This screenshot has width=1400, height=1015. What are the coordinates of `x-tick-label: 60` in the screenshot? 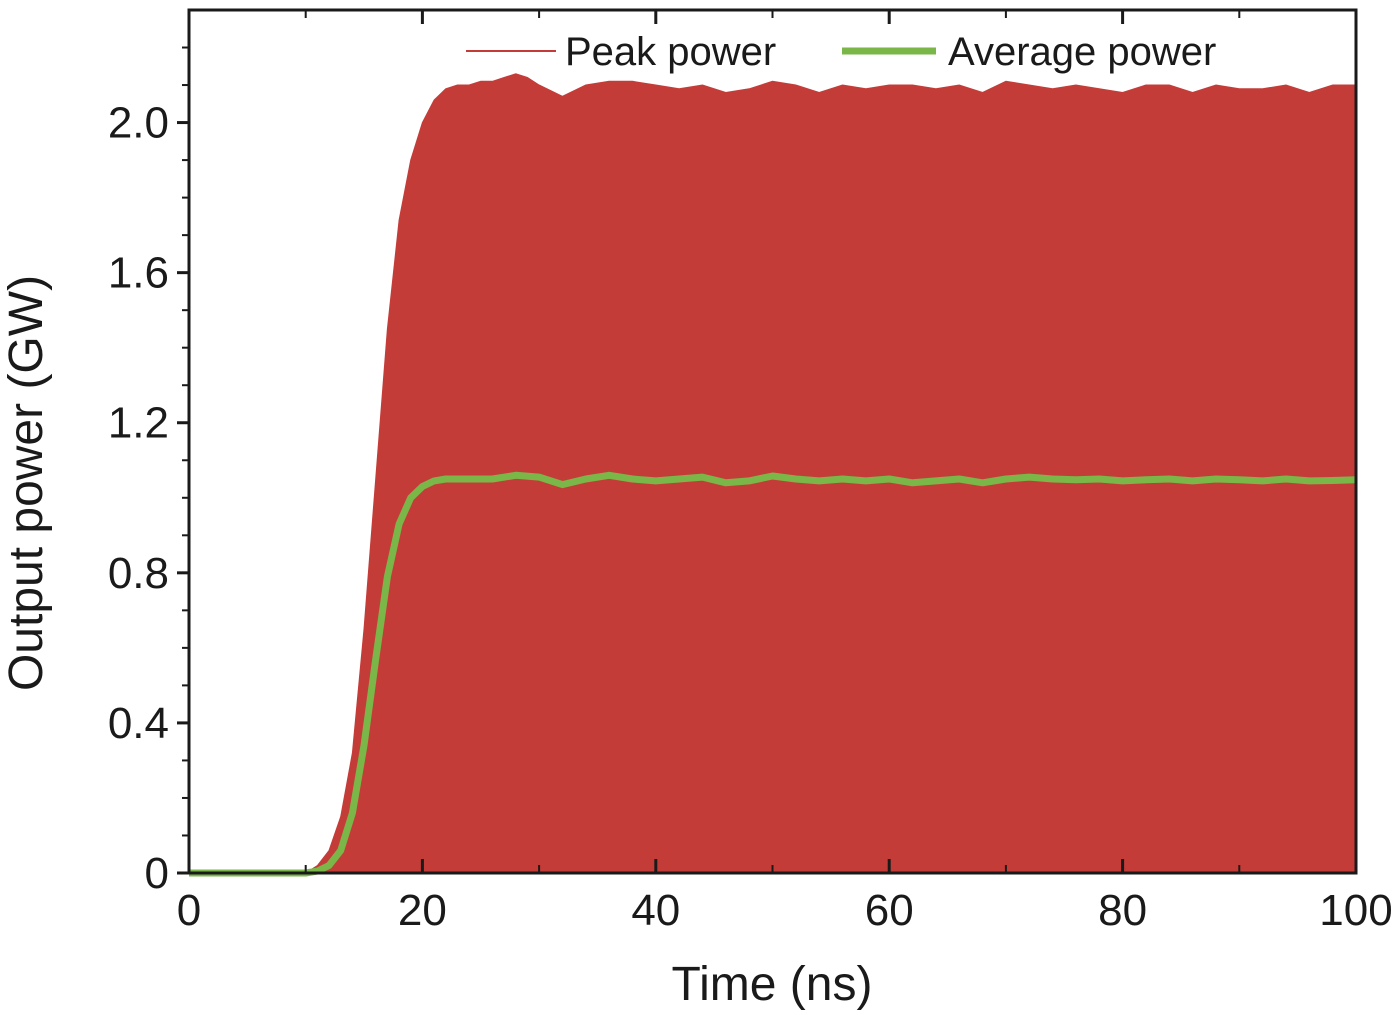 It's located at (889, 910).